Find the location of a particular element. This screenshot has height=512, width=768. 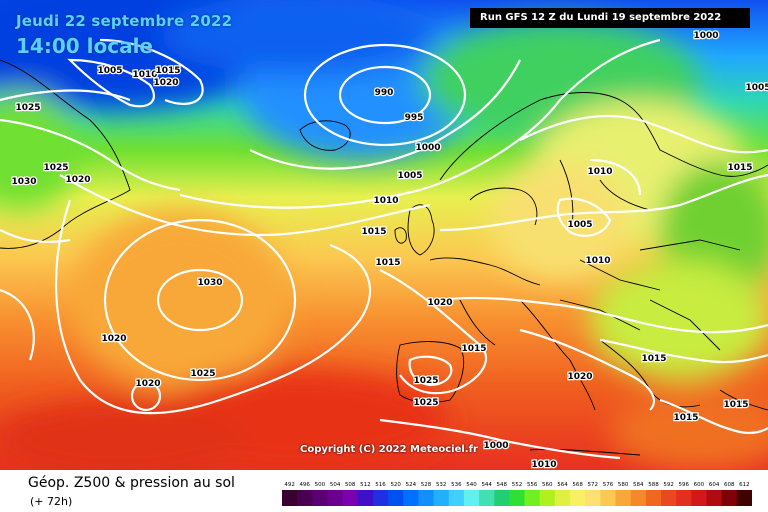

scale-tick-label: 564 is located at coordinates (562, 485).